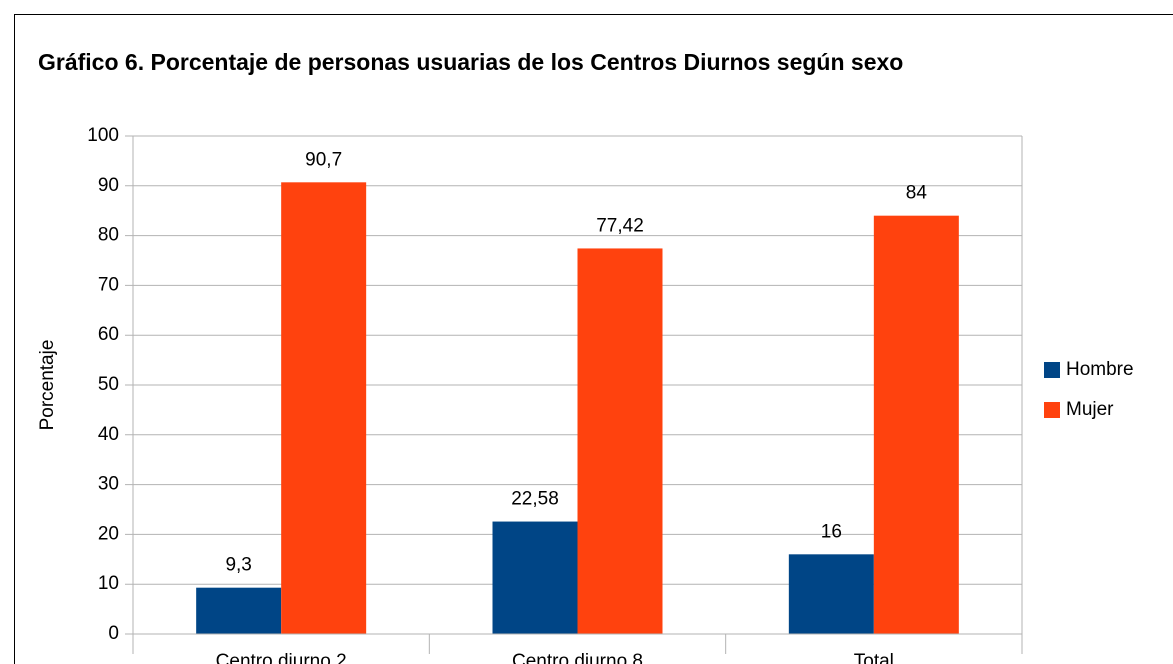 Image resolution: width=1173 pixels, height=664 pixels. What do you see at coordinates (323, 159) in the screenshot?
I see `data-label: 90,7` at bounding box center [323, 159].